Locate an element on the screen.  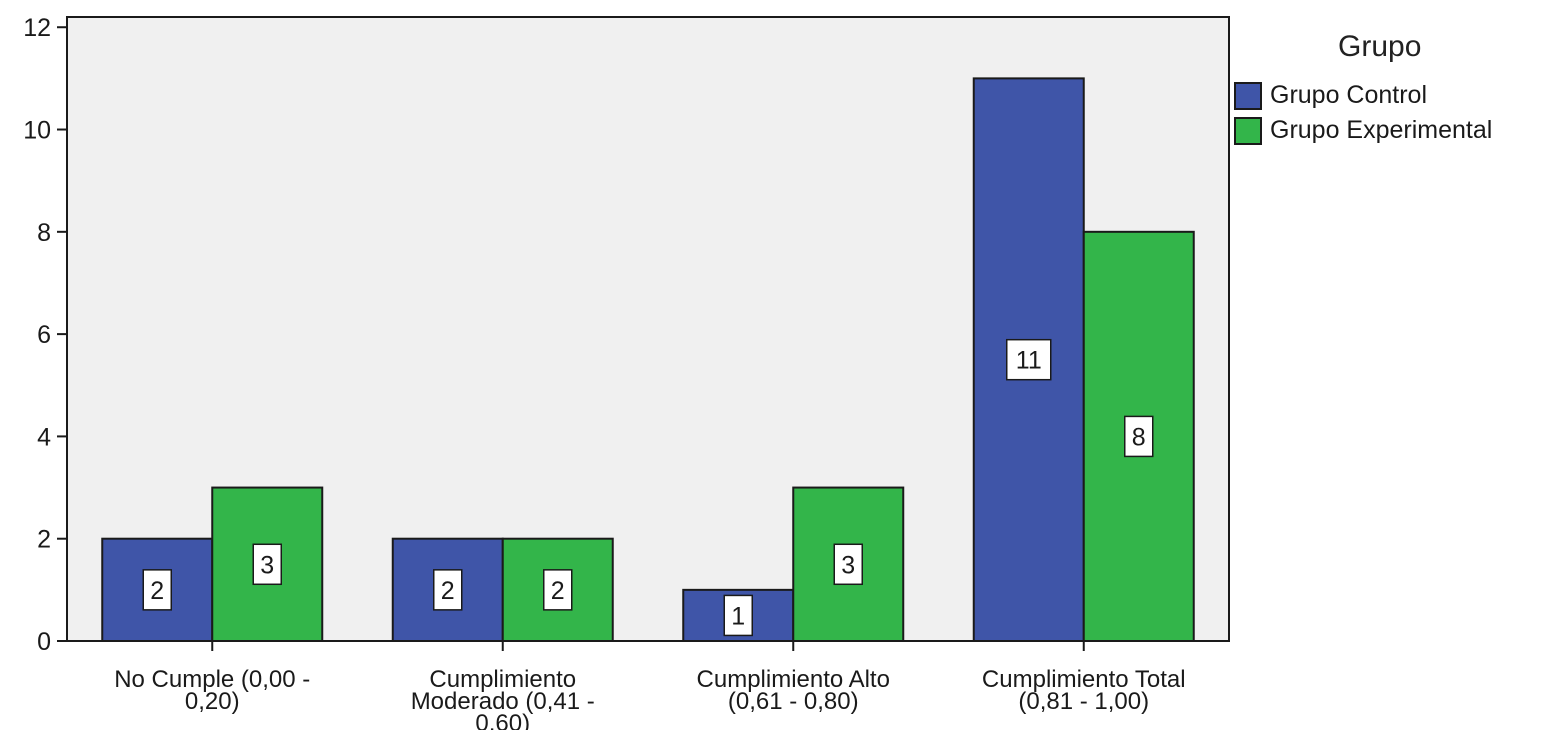
y-tick-label: 4 is located at coordinates (44, 437).